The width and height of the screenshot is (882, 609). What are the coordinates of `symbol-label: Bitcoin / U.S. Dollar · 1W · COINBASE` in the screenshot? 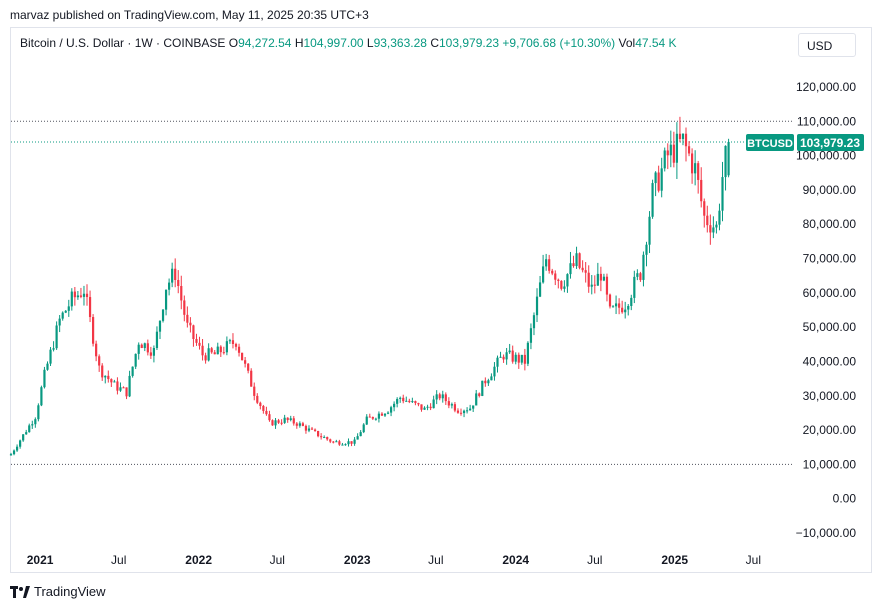 It's located at (123, 43).